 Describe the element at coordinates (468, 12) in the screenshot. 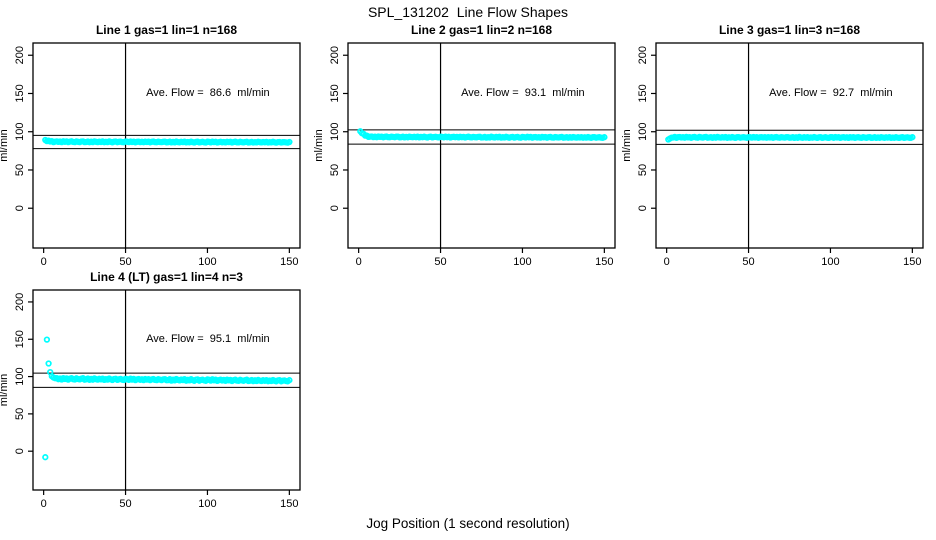

I see `main-title: SPL_131202 Line Flow Shapes` at that location.